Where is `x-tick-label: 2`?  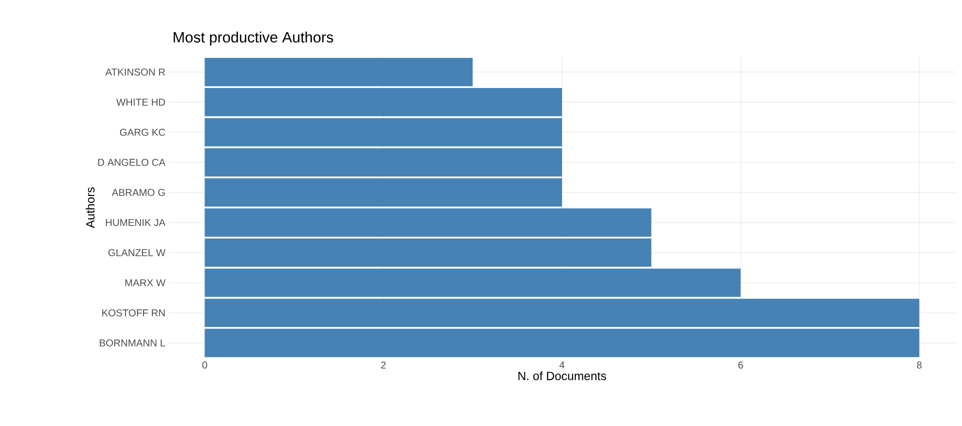
x-tick-label: 2 is located at coordinates (383, 365).